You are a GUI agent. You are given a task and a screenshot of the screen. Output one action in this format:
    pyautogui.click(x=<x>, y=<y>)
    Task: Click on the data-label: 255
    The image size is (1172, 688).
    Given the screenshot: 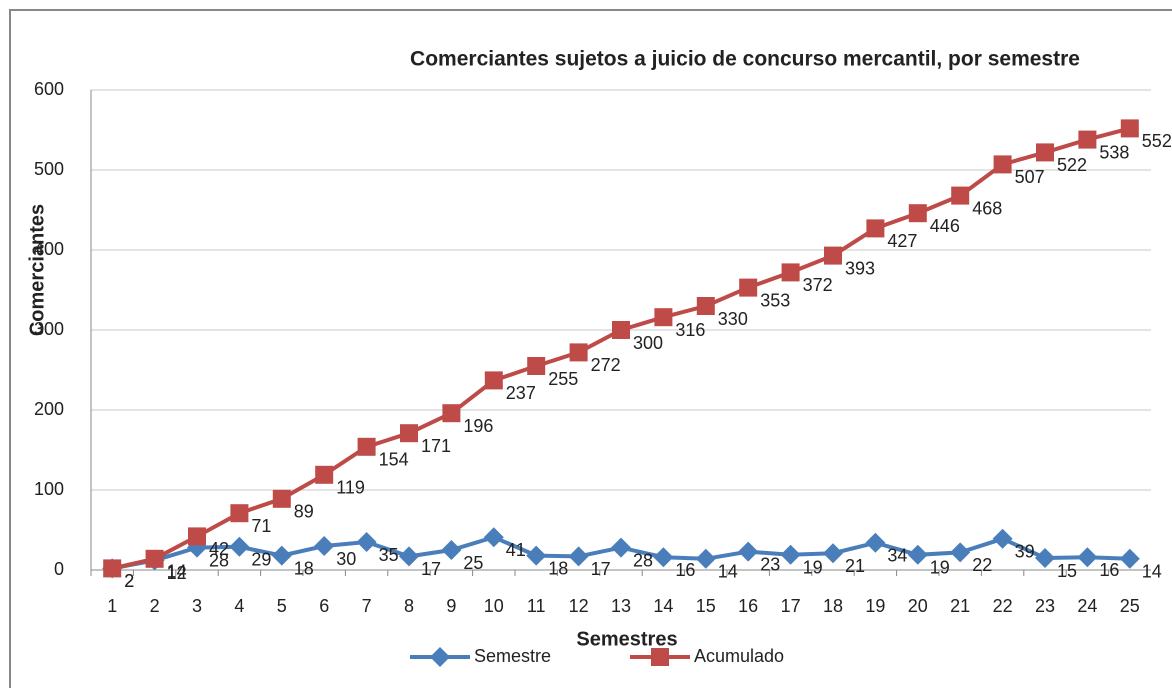 What is the action you would take?
    pyautogui.click(x=563, y=379)
    